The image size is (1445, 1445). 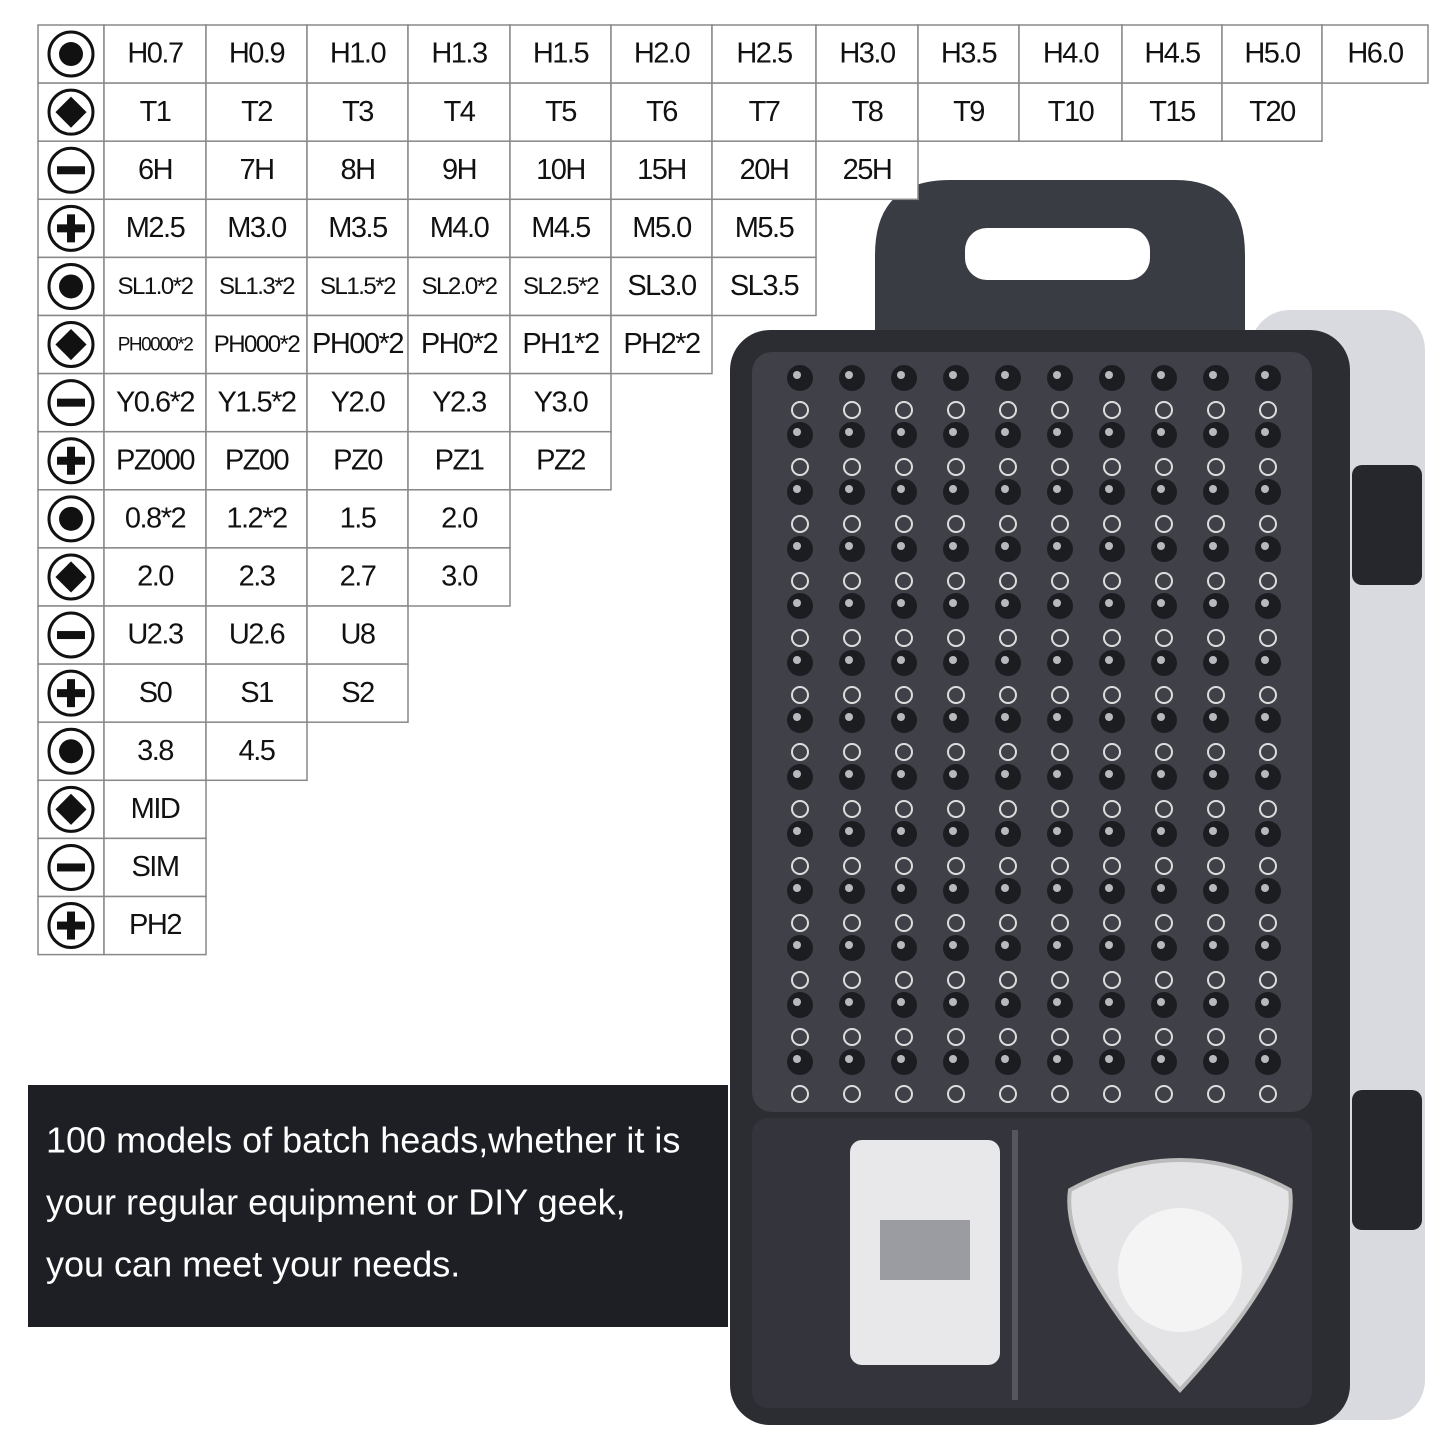 What do you see at coordinates (459, 344) in the screenshot?
I see `cell-text: PH0*2` at bounding box center [459, 344].